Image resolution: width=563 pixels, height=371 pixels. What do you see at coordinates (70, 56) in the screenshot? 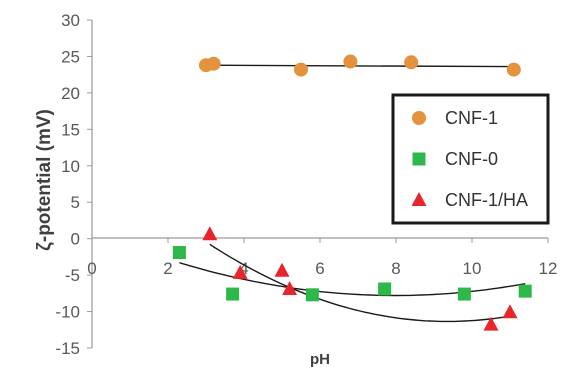
I see `y-tick-label: 25` at bounding box center [70, 56].